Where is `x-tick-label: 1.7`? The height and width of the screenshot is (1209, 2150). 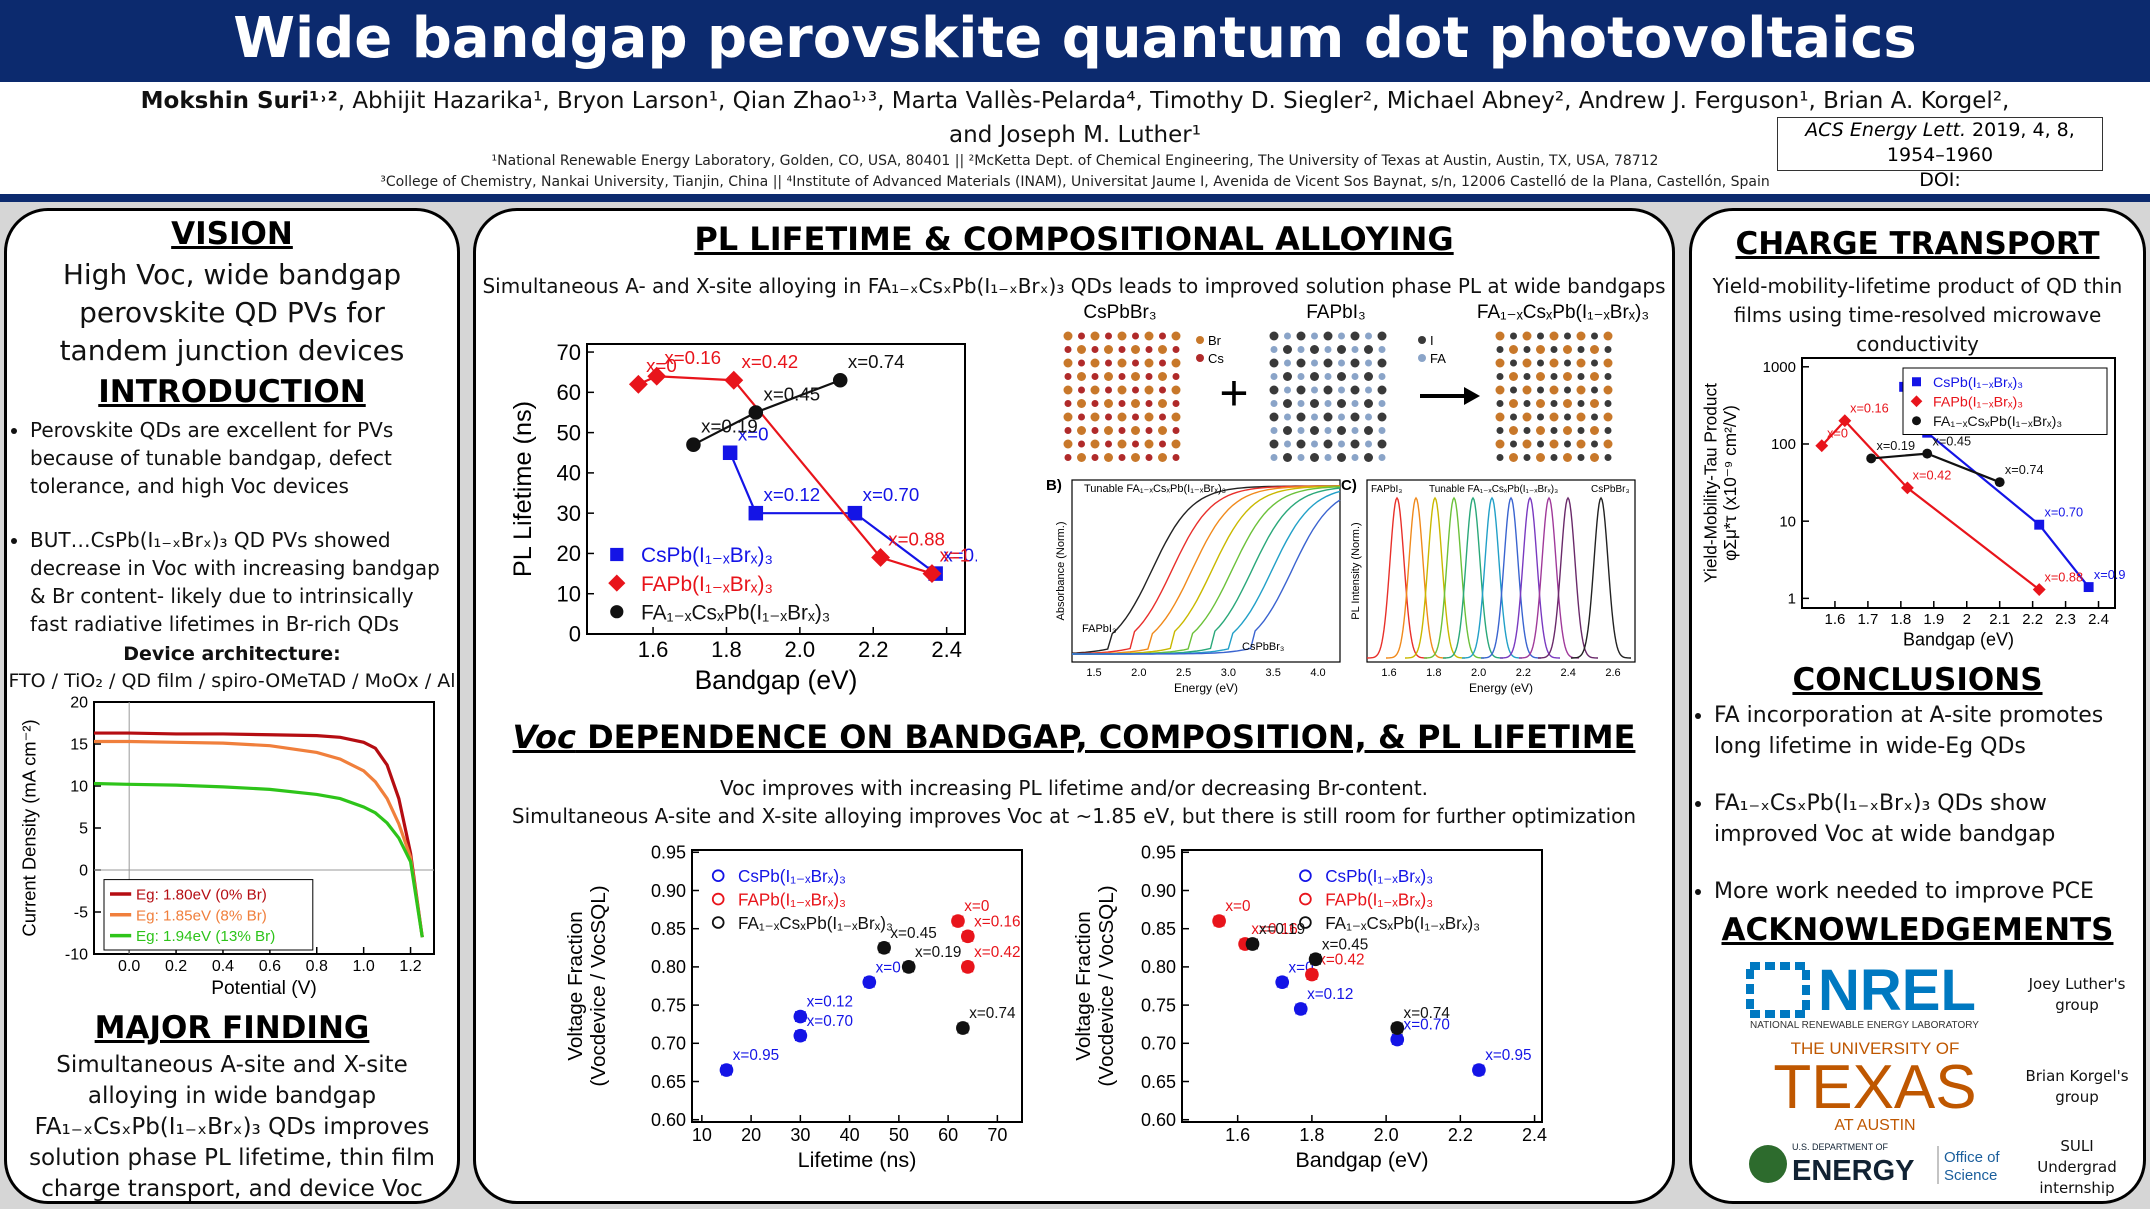 x-tick-label: 1.7 is located at coordinates (1867, 619).